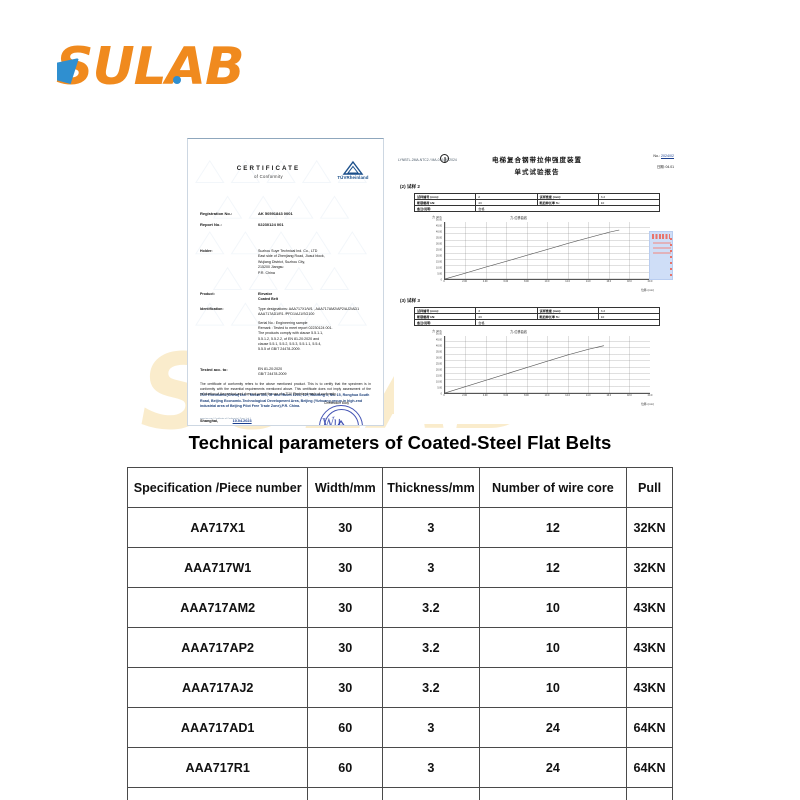 This screenshot has width=800, height=800. Describe the element at coordinates (212, 308) in the screenshot. I see `identification-label: Identification:` at that location.